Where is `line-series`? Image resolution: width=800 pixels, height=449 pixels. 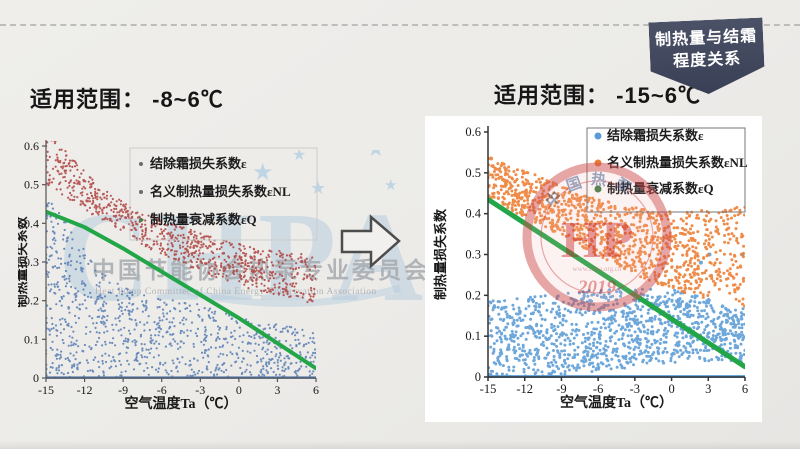 line-series is located at coordinates (181, 290).